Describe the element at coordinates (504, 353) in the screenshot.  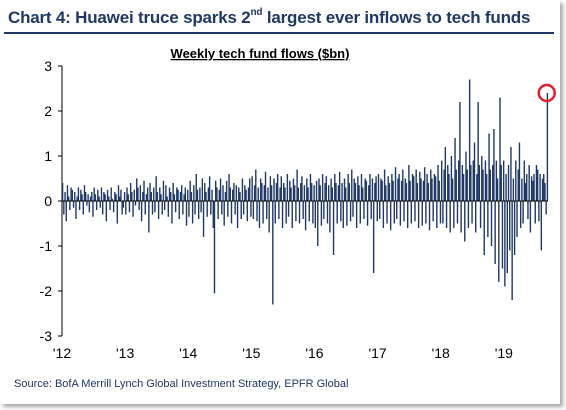
I see `x-tick-label: '19` at that location.